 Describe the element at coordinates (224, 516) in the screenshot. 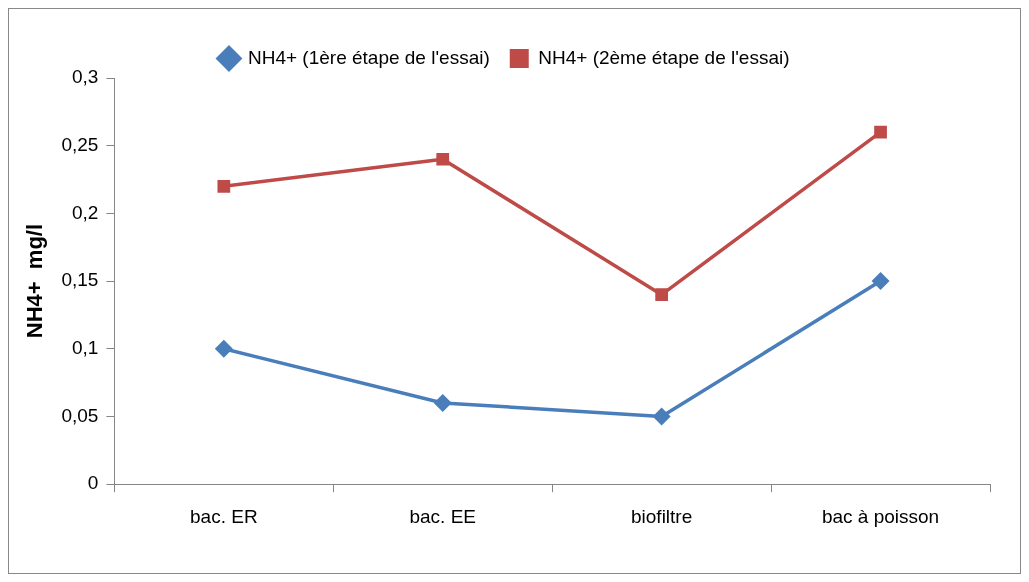

I see `x-tick-label: bac. ER` at that location.